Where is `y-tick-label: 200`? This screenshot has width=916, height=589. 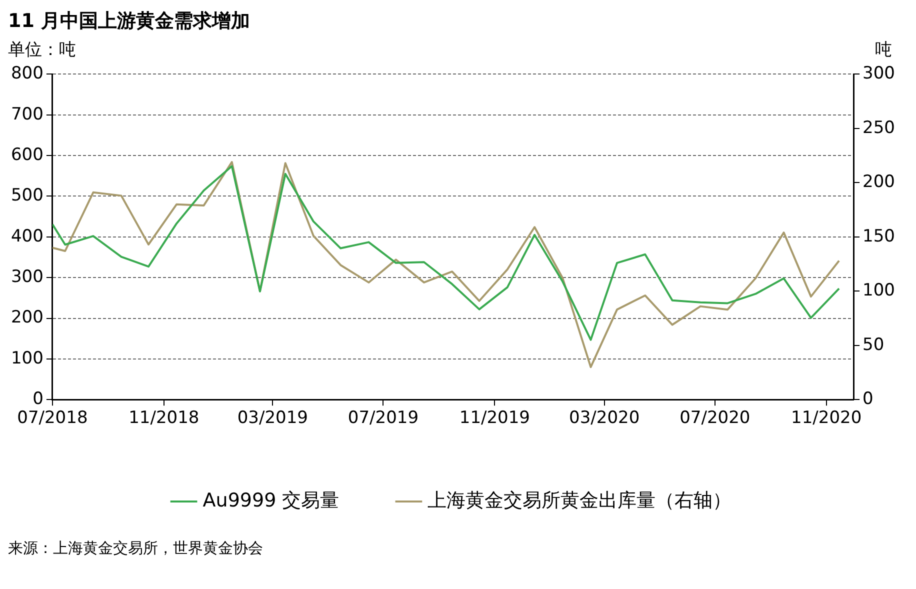
y-tick-label: 200 is located at coordinates (27, 318).